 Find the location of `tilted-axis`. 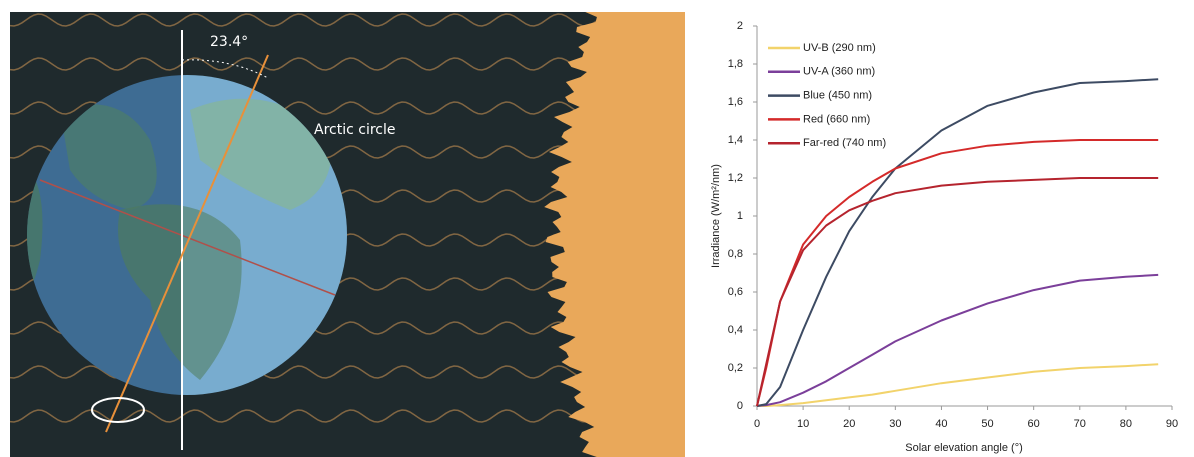

tilted-axis is located at coordinates (187, 243).